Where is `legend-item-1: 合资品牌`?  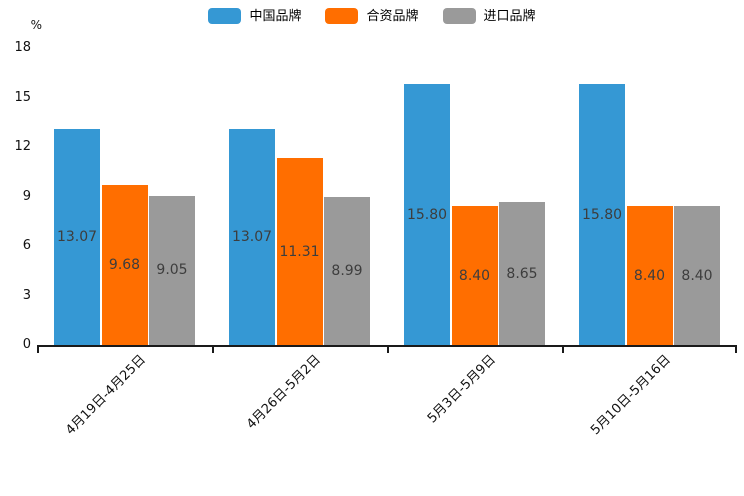
legend-item-1: 合资品牌 is located at coordinates (372, 16).